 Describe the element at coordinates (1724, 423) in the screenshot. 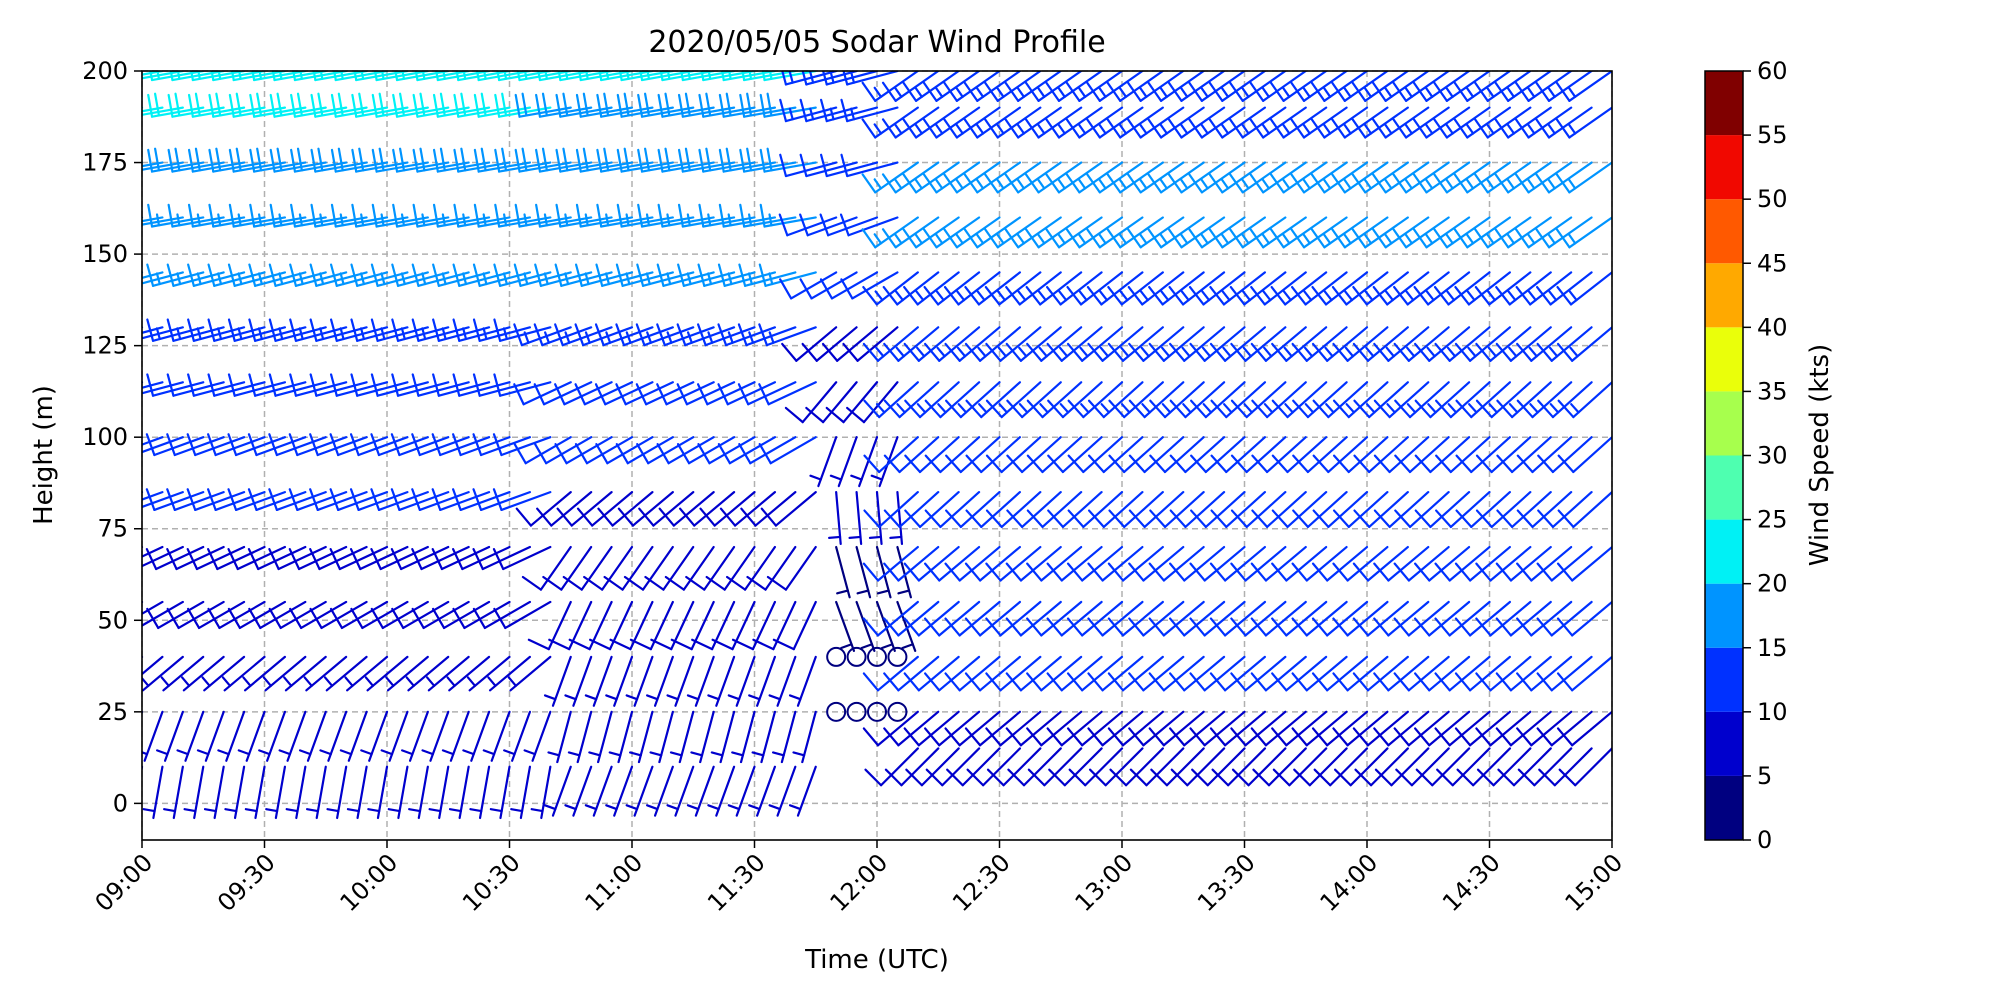

I see `colorbar-bin` at that location.